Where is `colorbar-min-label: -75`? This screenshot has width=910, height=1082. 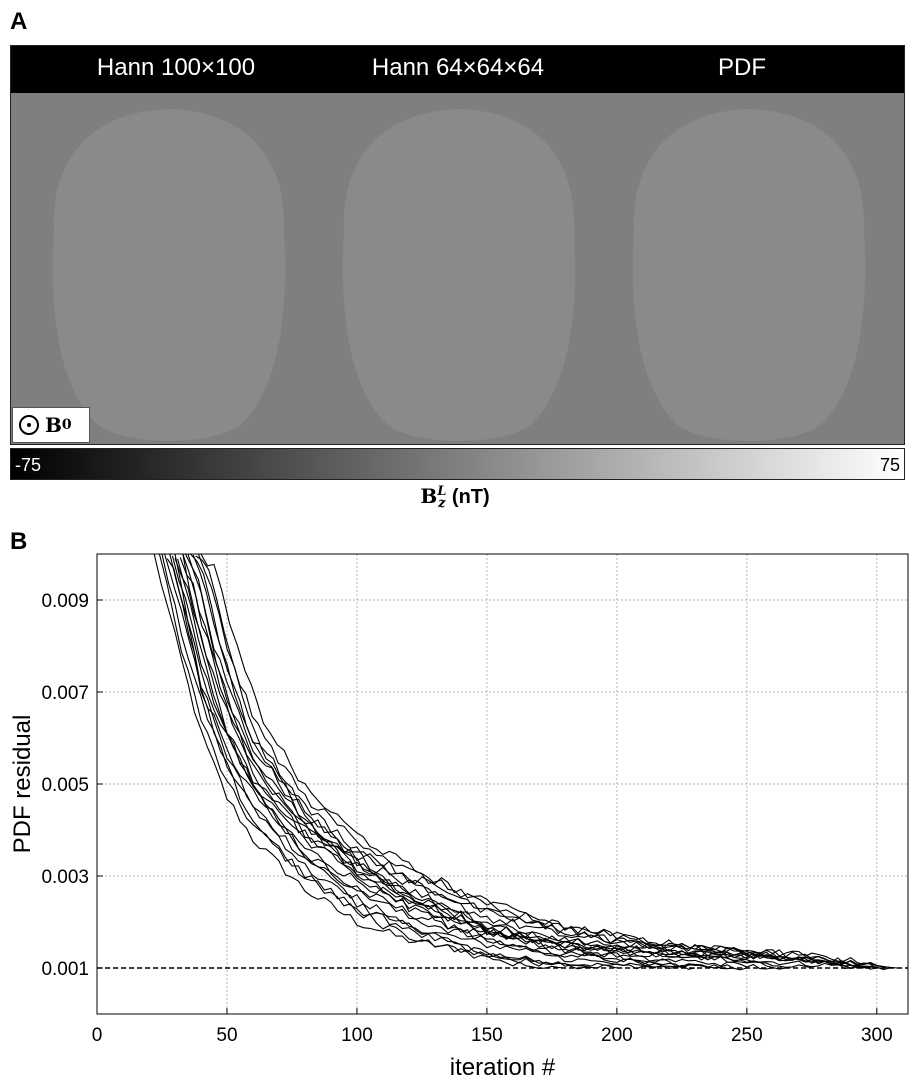
colorbar-min-label: -75 is located at coordinates (28, 465).